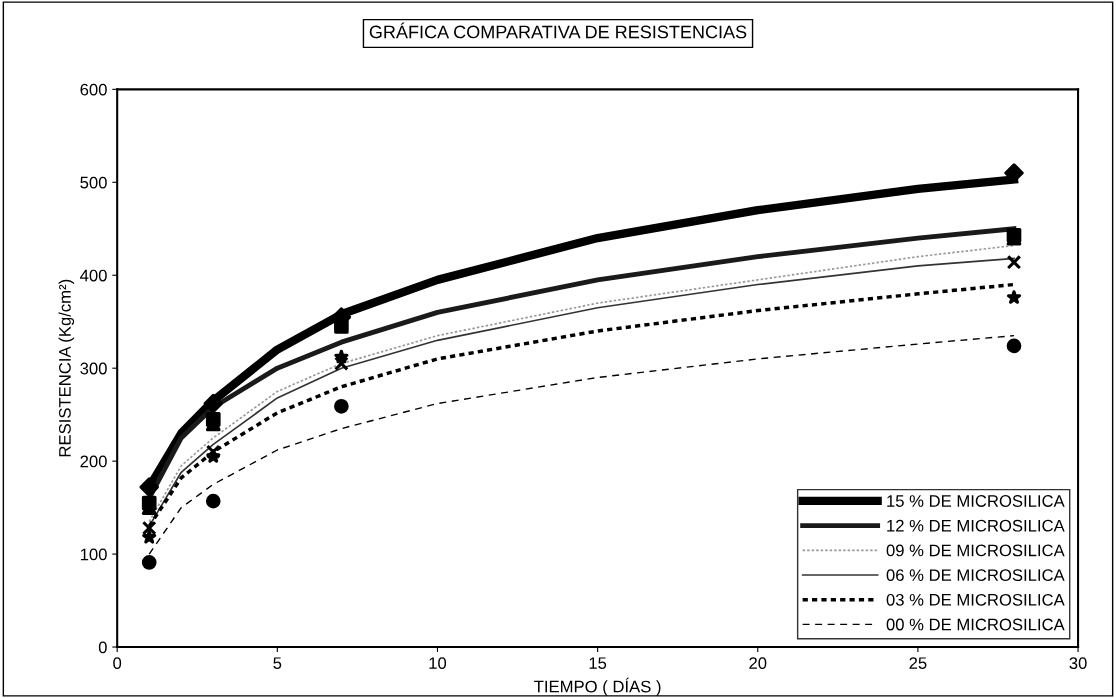  I want to click on x-tick-label: 5, so click(277, 663).